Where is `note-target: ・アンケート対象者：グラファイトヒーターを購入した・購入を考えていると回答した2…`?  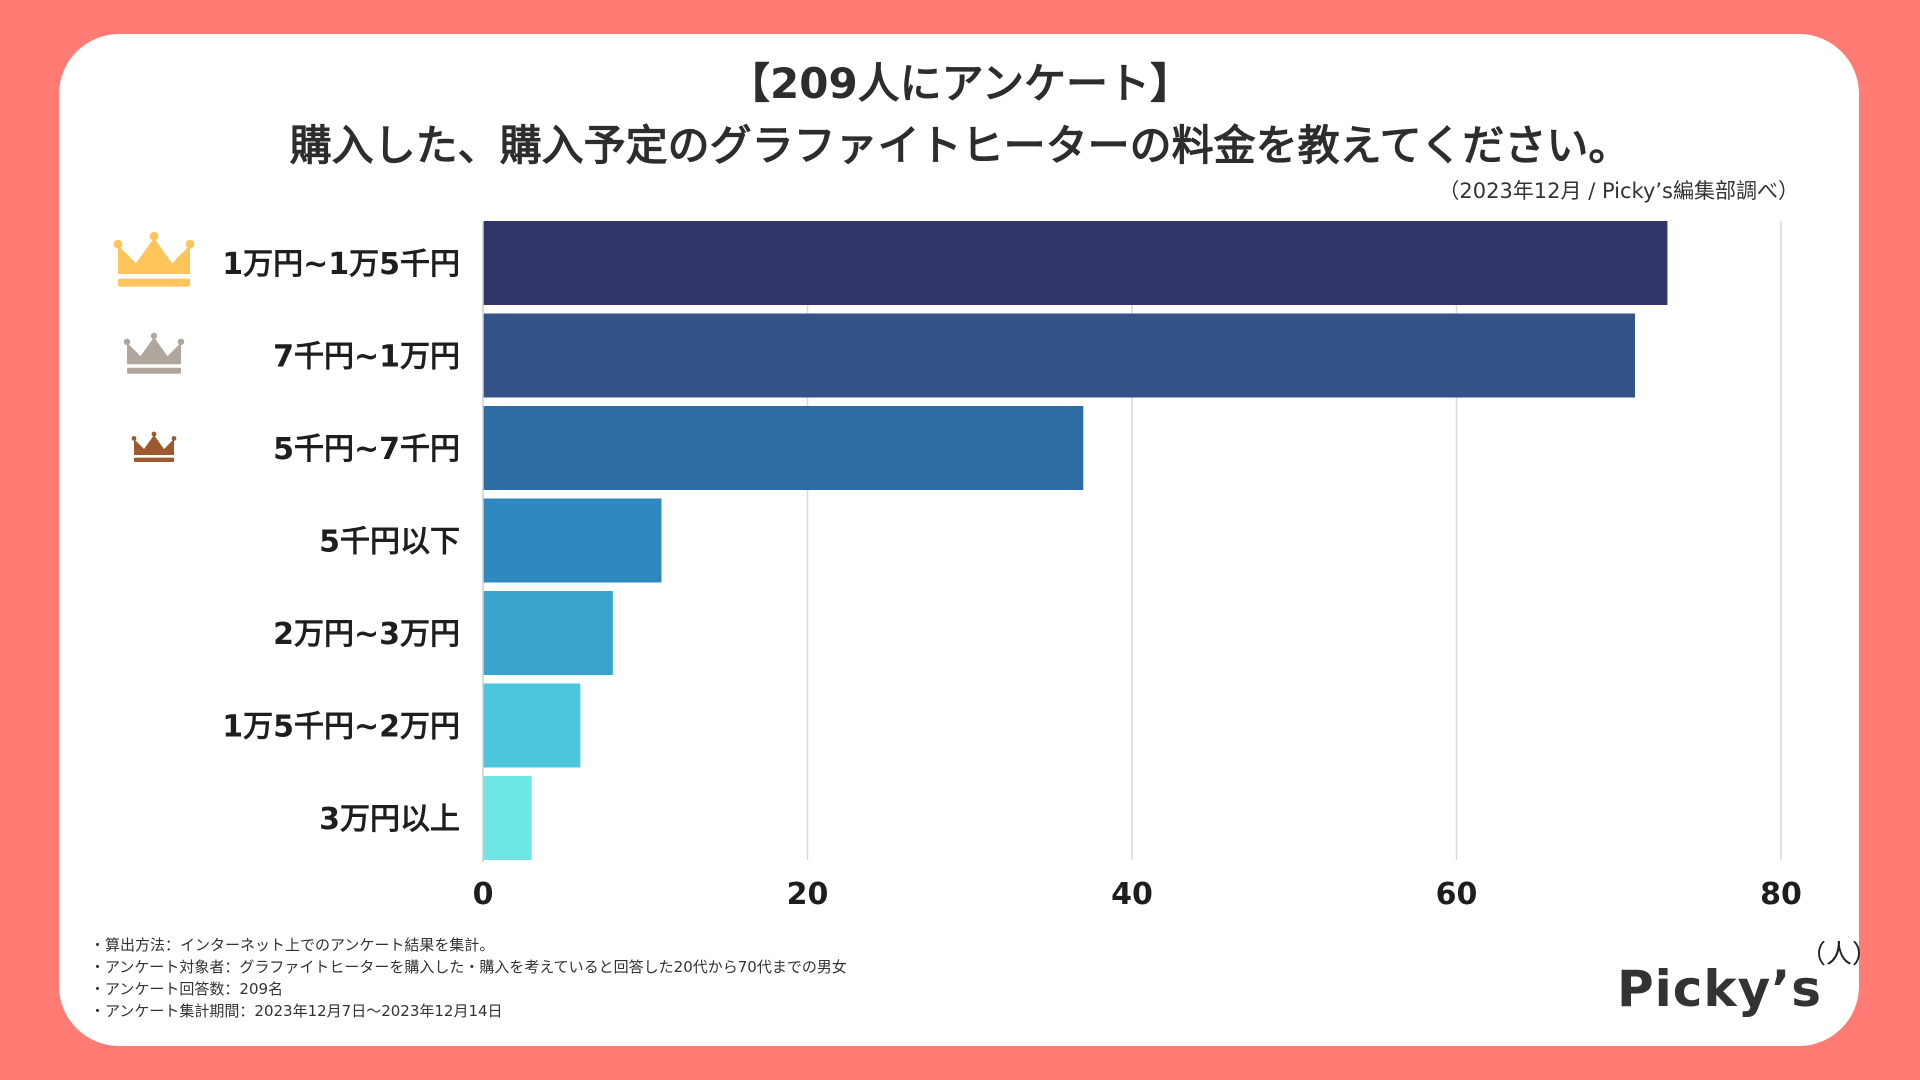 note-target: ・アンケート対象者：グラファイトヒーターを購入した・購入を考えていると回答した2… is located at coordinates (468, 967).